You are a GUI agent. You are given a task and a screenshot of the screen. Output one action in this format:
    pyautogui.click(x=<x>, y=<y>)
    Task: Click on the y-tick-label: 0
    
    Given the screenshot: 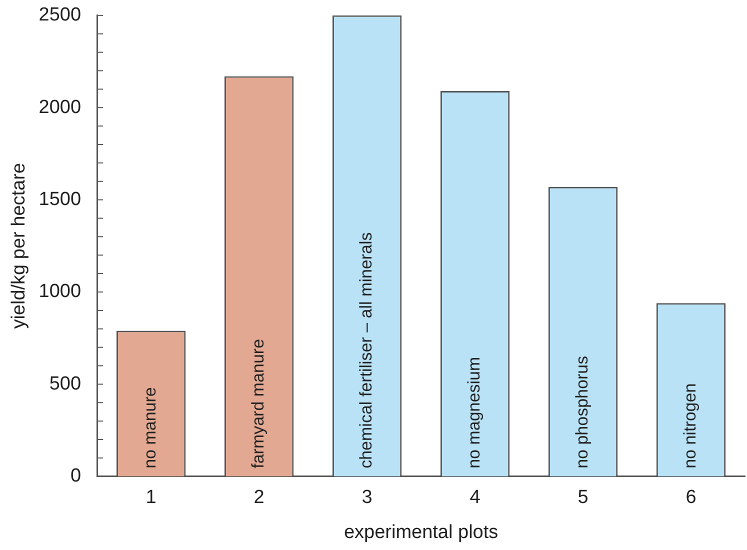 What is the action you would take?
    pyautogui.click(x=76, y=476)
    